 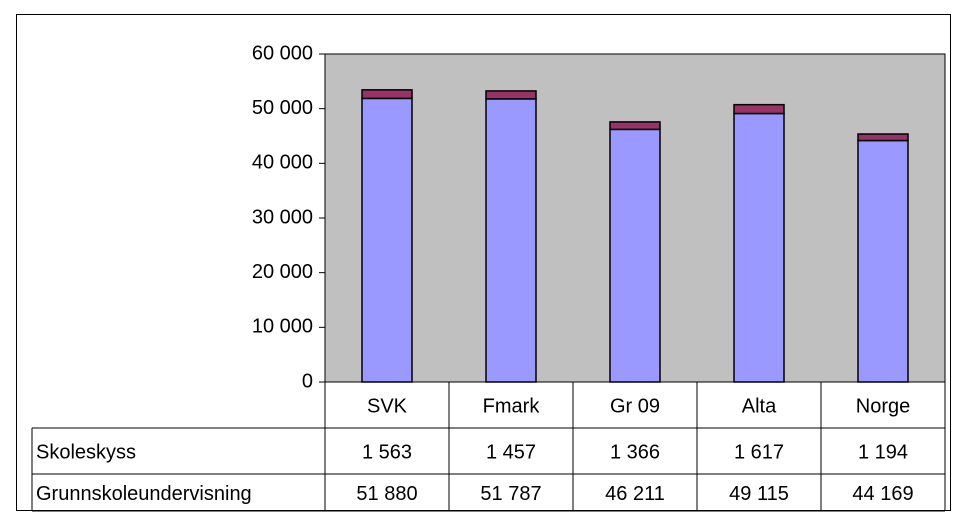 What do you see at coordinates (882, 494) in the screenshot?
I see `table-value: 44 169` at bounding box center [882, 494].